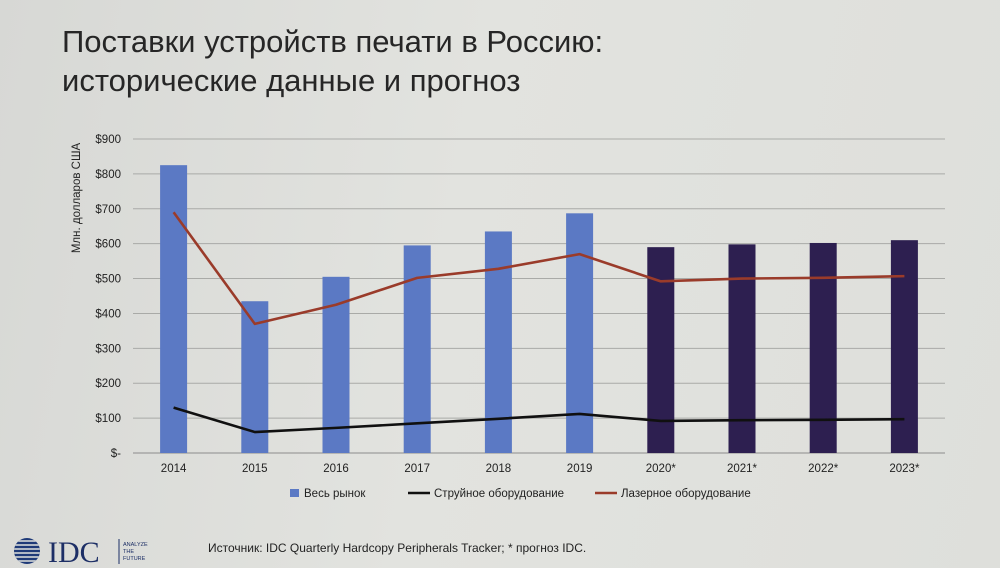 The width and height of the screenshot is (1000, 568). I want to click on title-line-1: Поставки устройств печати в Россию:, so click(333, 41).